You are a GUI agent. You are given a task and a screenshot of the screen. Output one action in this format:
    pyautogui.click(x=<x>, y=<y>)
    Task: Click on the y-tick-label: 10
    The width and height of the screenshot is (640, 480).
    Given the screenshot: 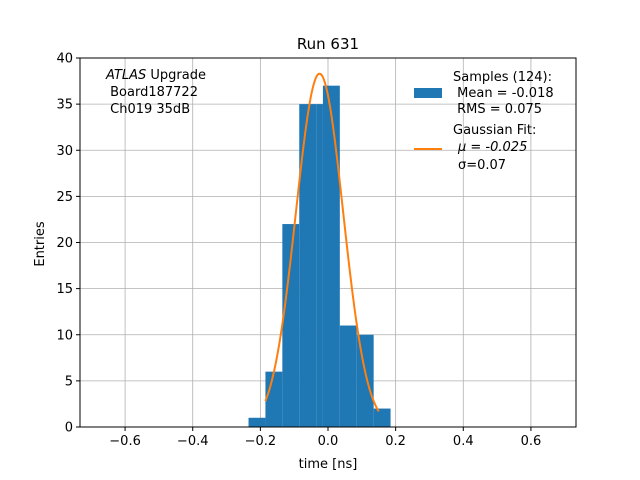 What is the action you would take?
    pyautogui.click(x=64, y=335)
    